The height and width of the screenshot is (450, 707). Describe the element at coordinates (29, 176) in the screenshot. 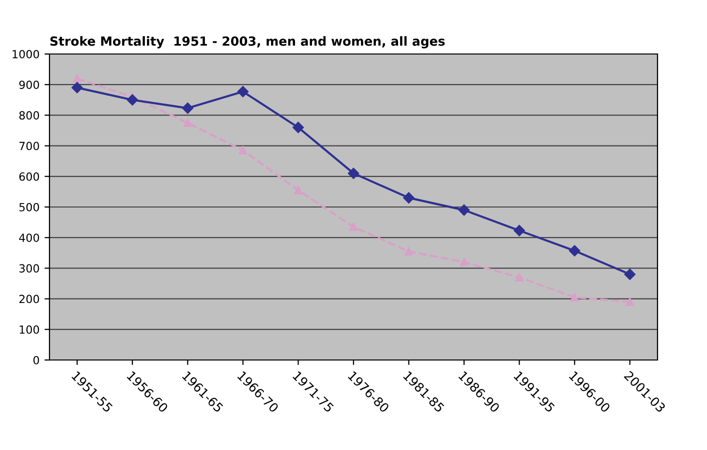

I see `y-tick-label: 600` at that location.